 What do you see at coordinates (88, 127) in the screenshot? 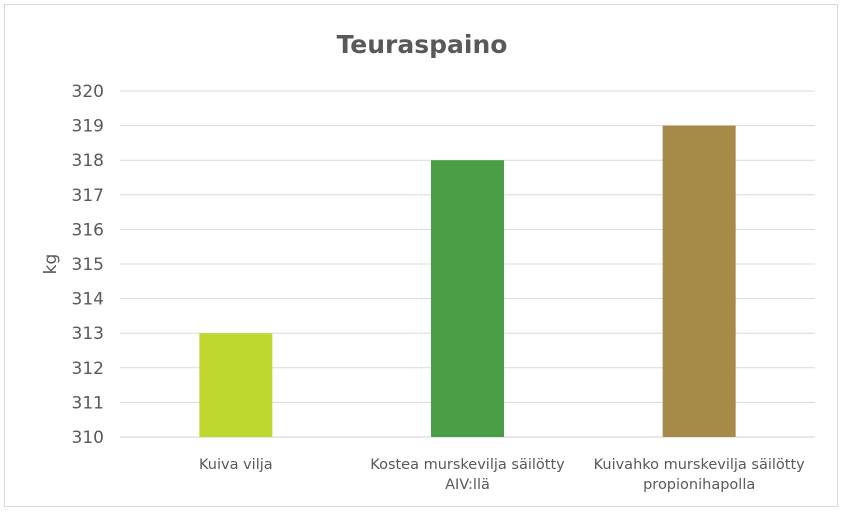
I see `y-tick-label: 319` at bounding box center [88, 127].